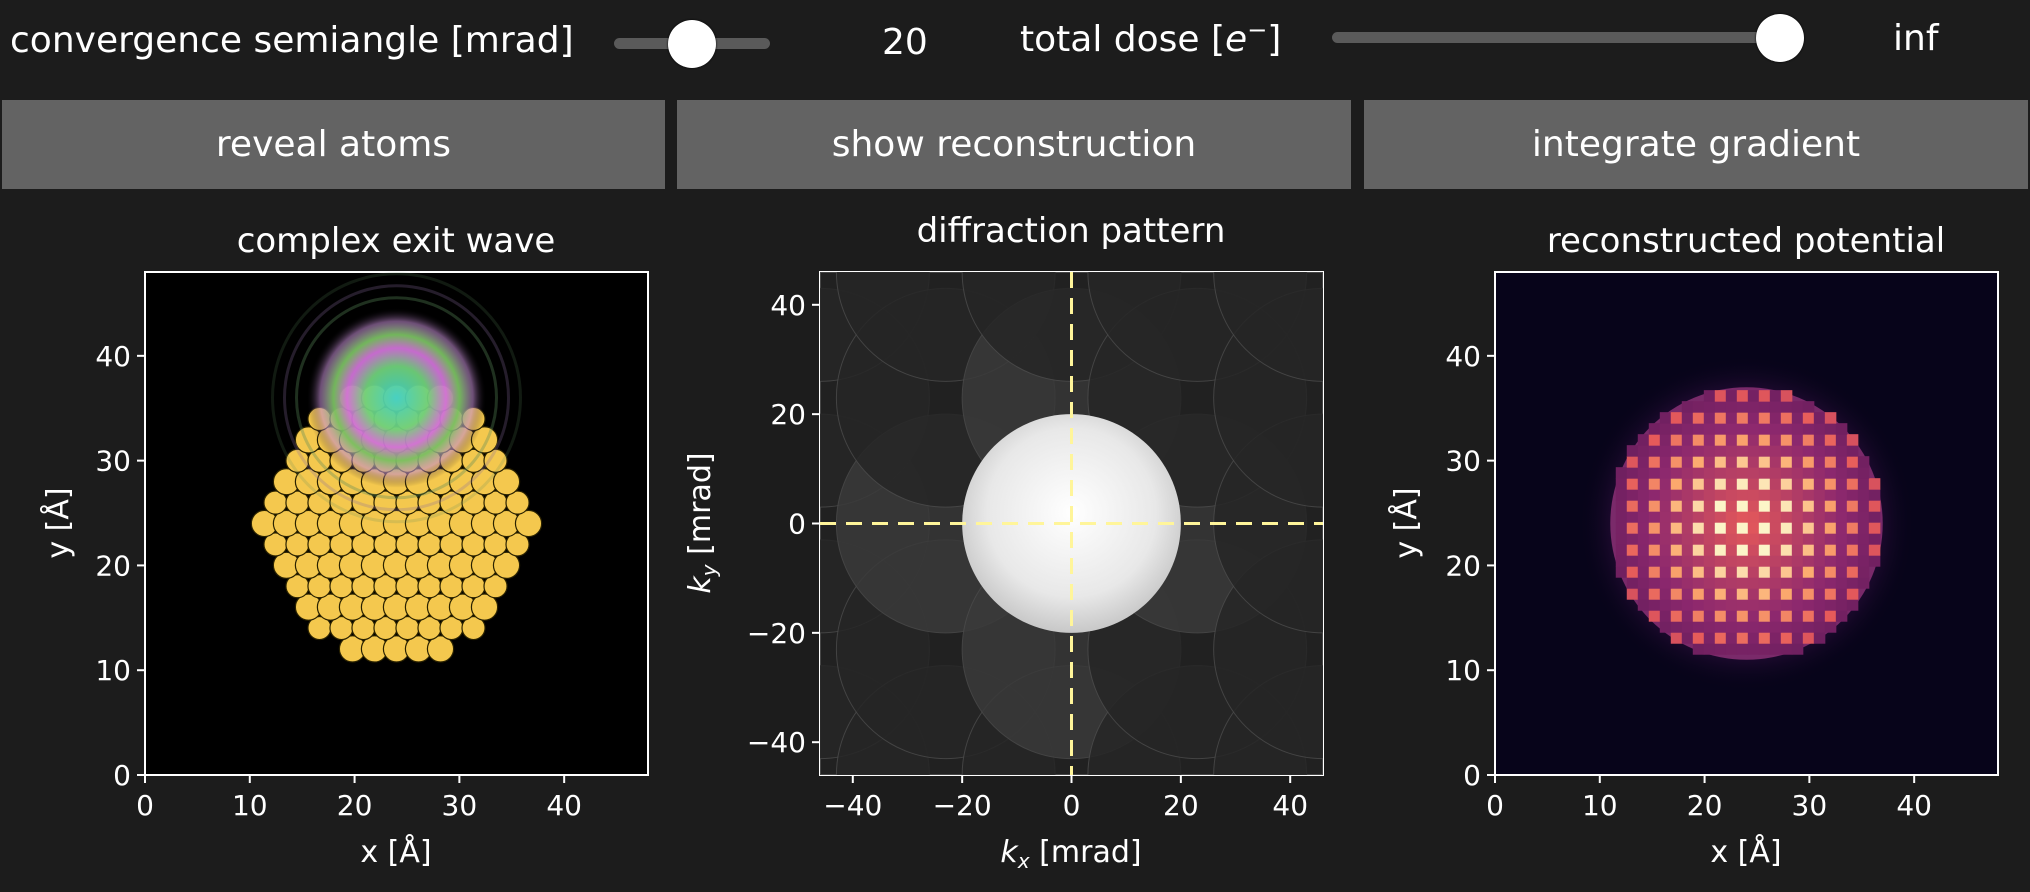 This screenshot has width=2030, height=892. What do you see at coordinates (1014, 144) in the screenshot?
I see `show-reconstruction-button: show reconstruction` at bounding box center [1014, 144].